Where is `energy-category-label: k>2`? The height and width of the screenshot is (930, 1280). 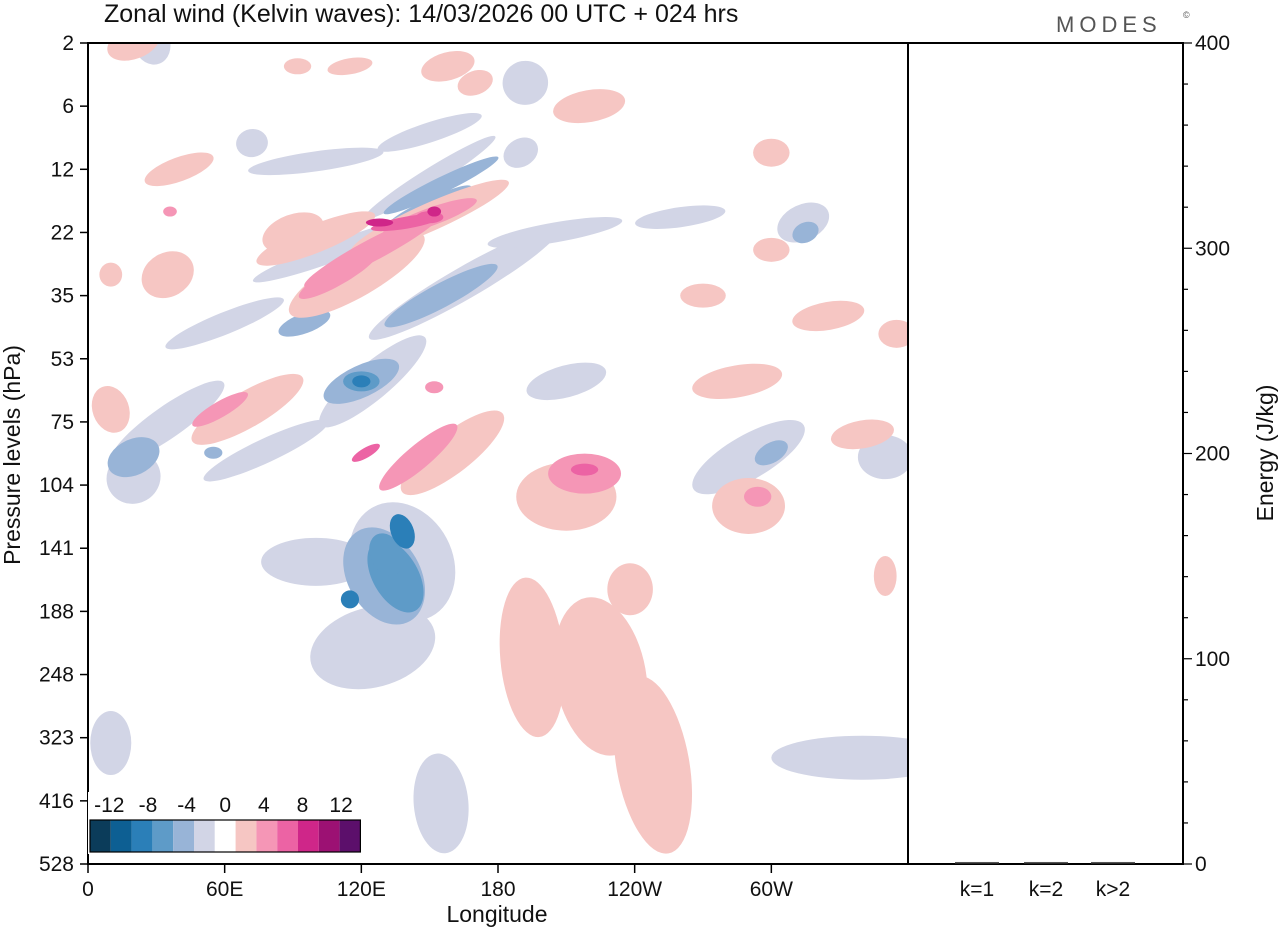 energy-category-label: k>2 is located at coordinates (1113, 889).